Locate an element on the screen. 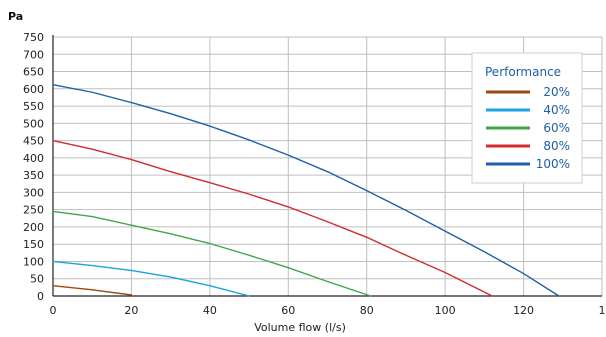 This screenshot has height=337, width=606. y-tick-label: 200 is located at coordinates (33, 227).